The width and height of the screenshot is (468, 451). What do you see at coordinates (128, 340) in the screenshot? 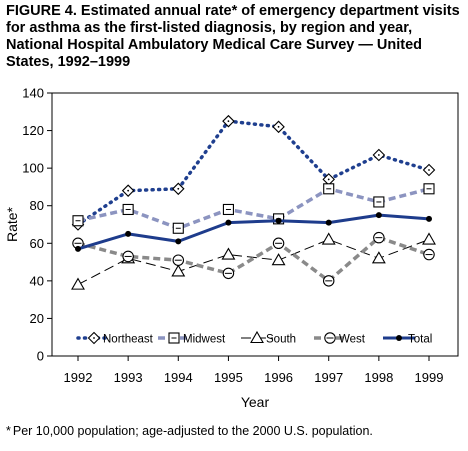
I see `legend-label-northeast: Northeast` at bounding box center [128, 340].